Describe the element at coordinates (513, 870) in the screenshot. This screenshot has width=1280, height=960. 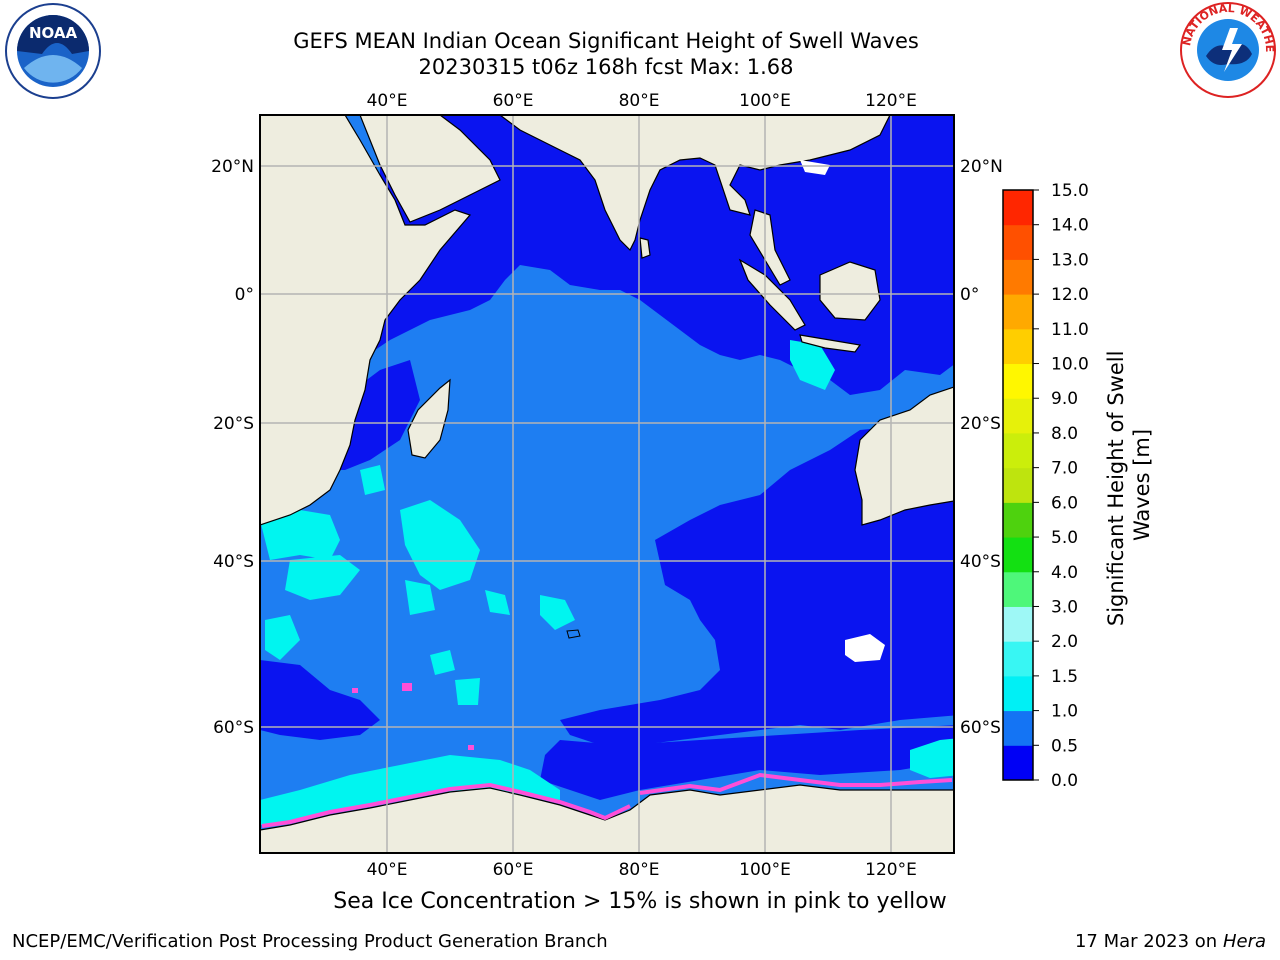
I see `lon-tick-bottom: 60°E` at that location.